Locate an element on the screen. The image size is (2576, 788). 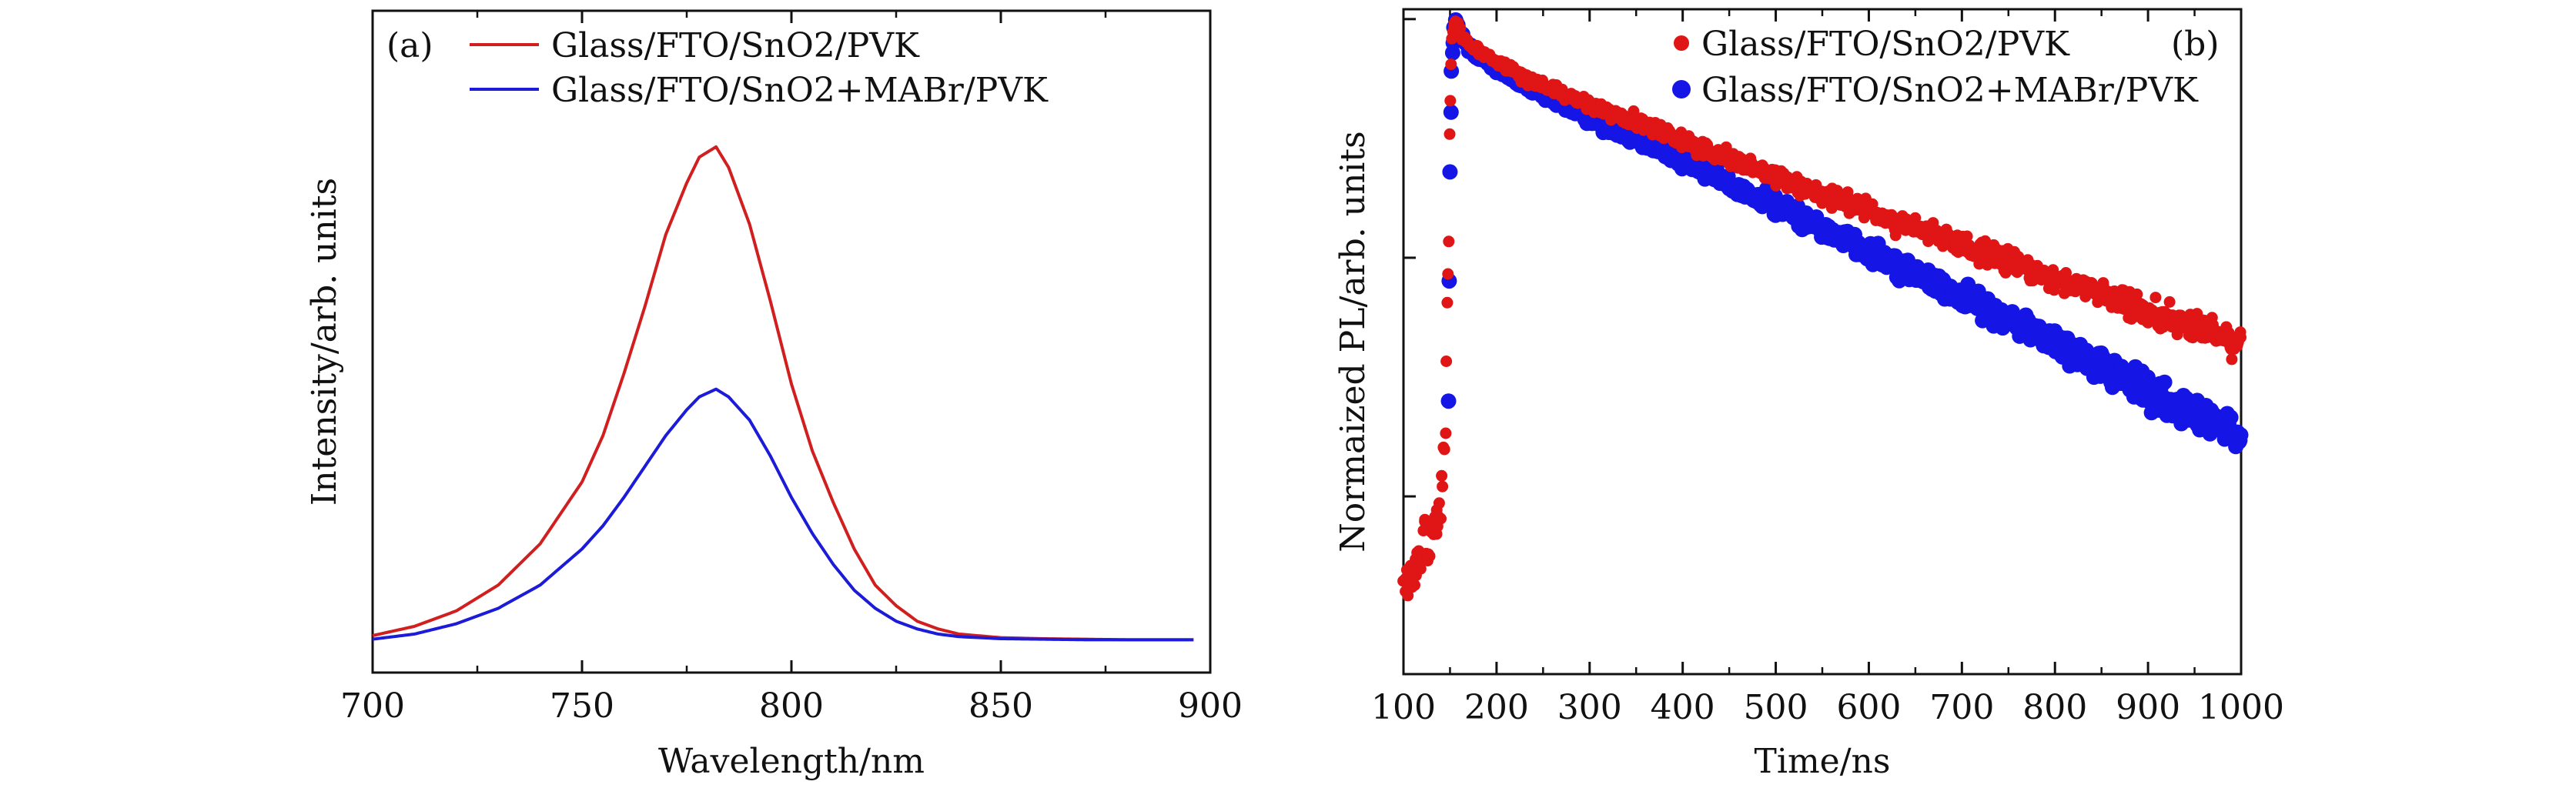
panel-a-label: (a) is located at coordinates (410, 45).